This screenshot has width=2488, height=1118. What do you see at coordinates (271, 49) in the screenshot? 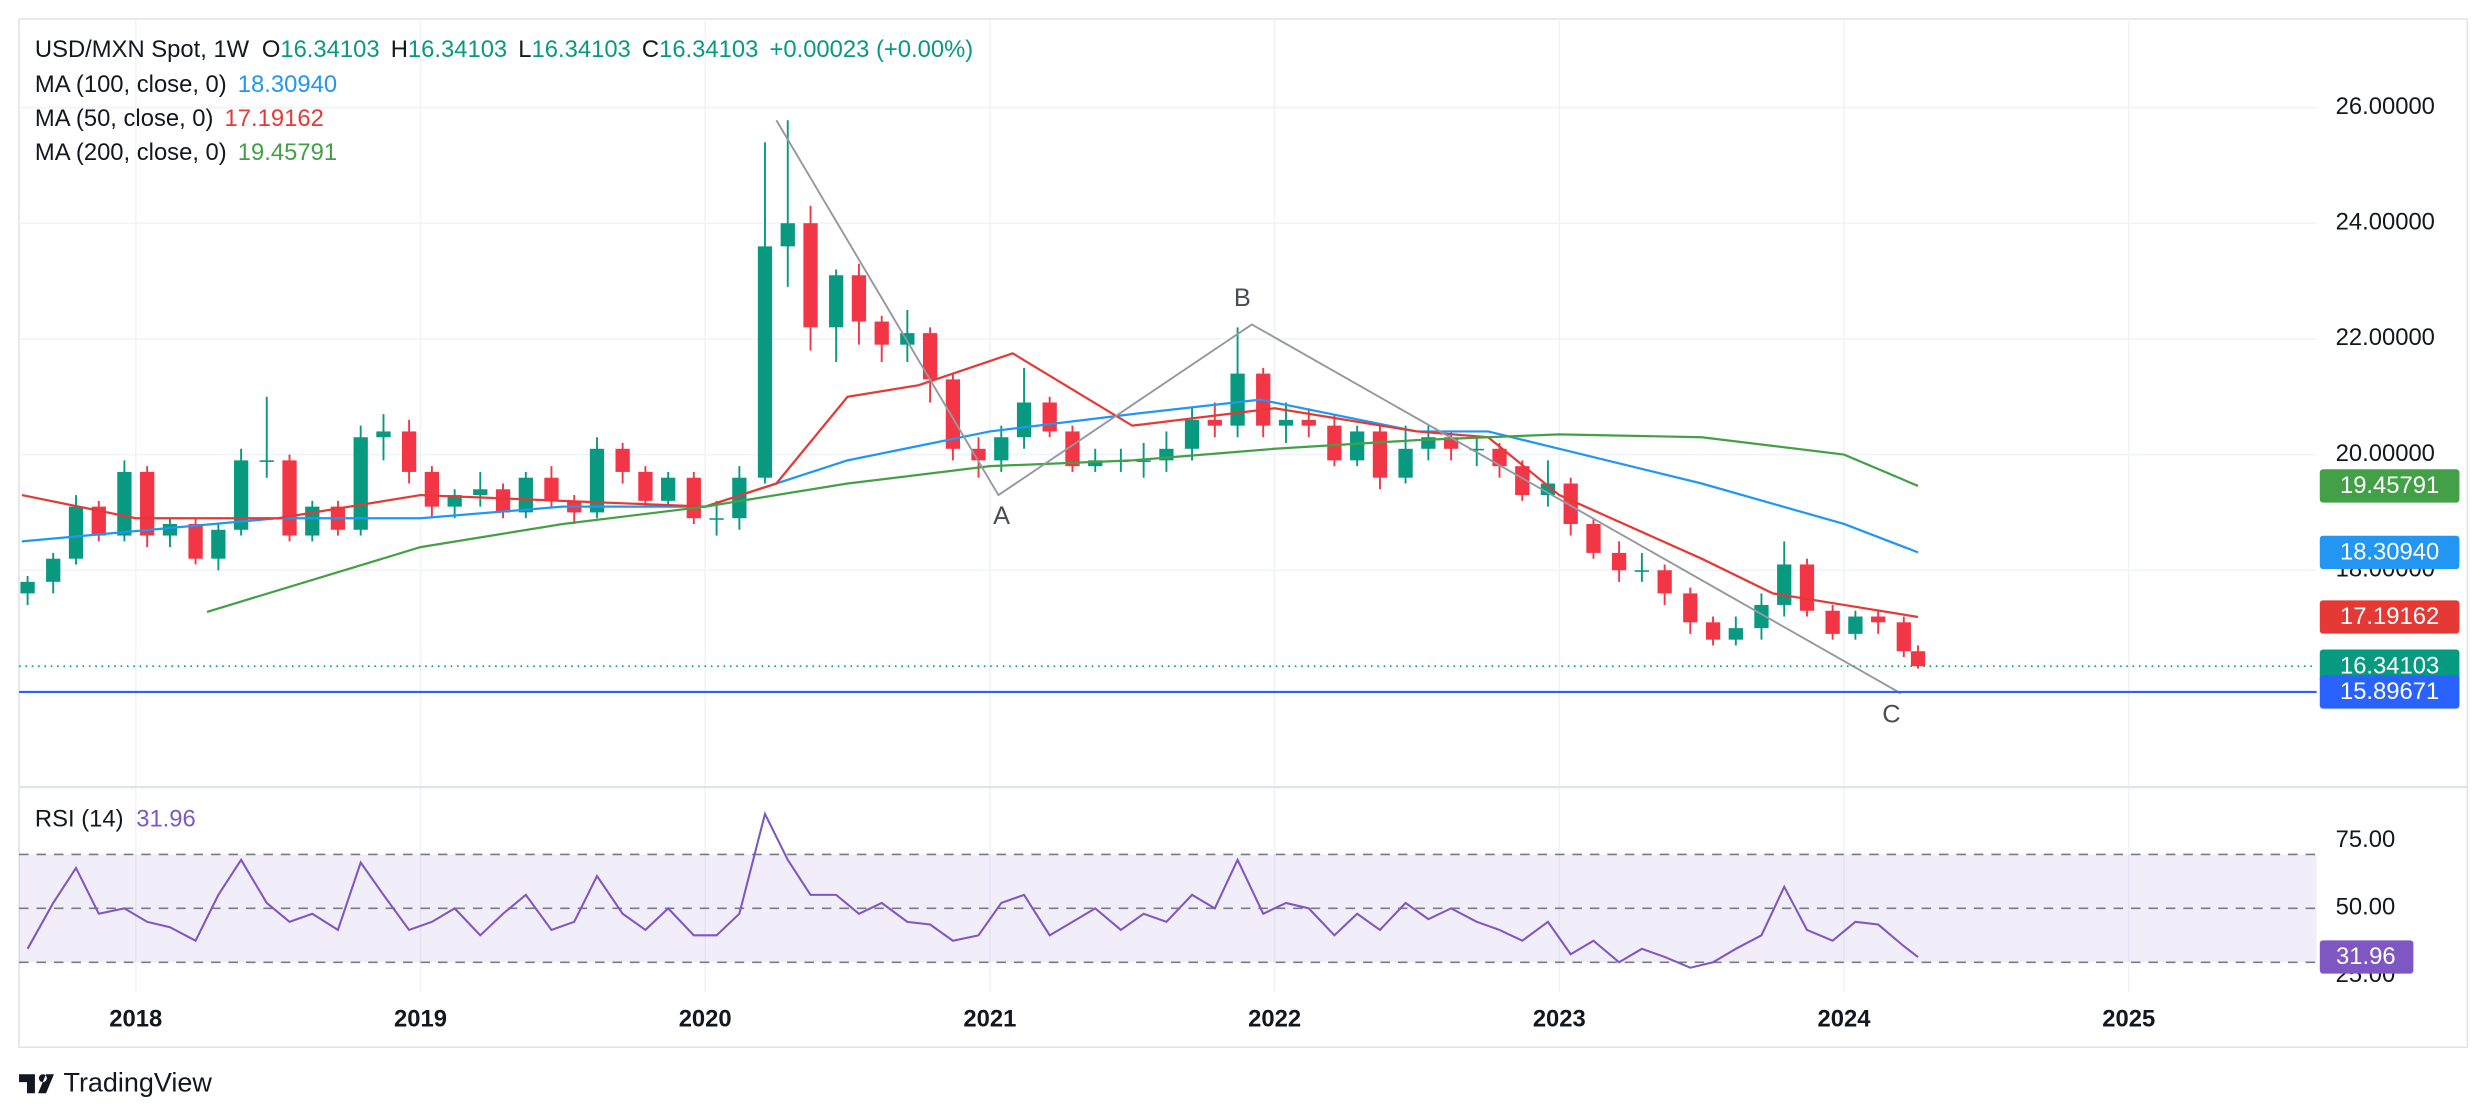
I see `legend-text: O` at bounding box center [271, 49].